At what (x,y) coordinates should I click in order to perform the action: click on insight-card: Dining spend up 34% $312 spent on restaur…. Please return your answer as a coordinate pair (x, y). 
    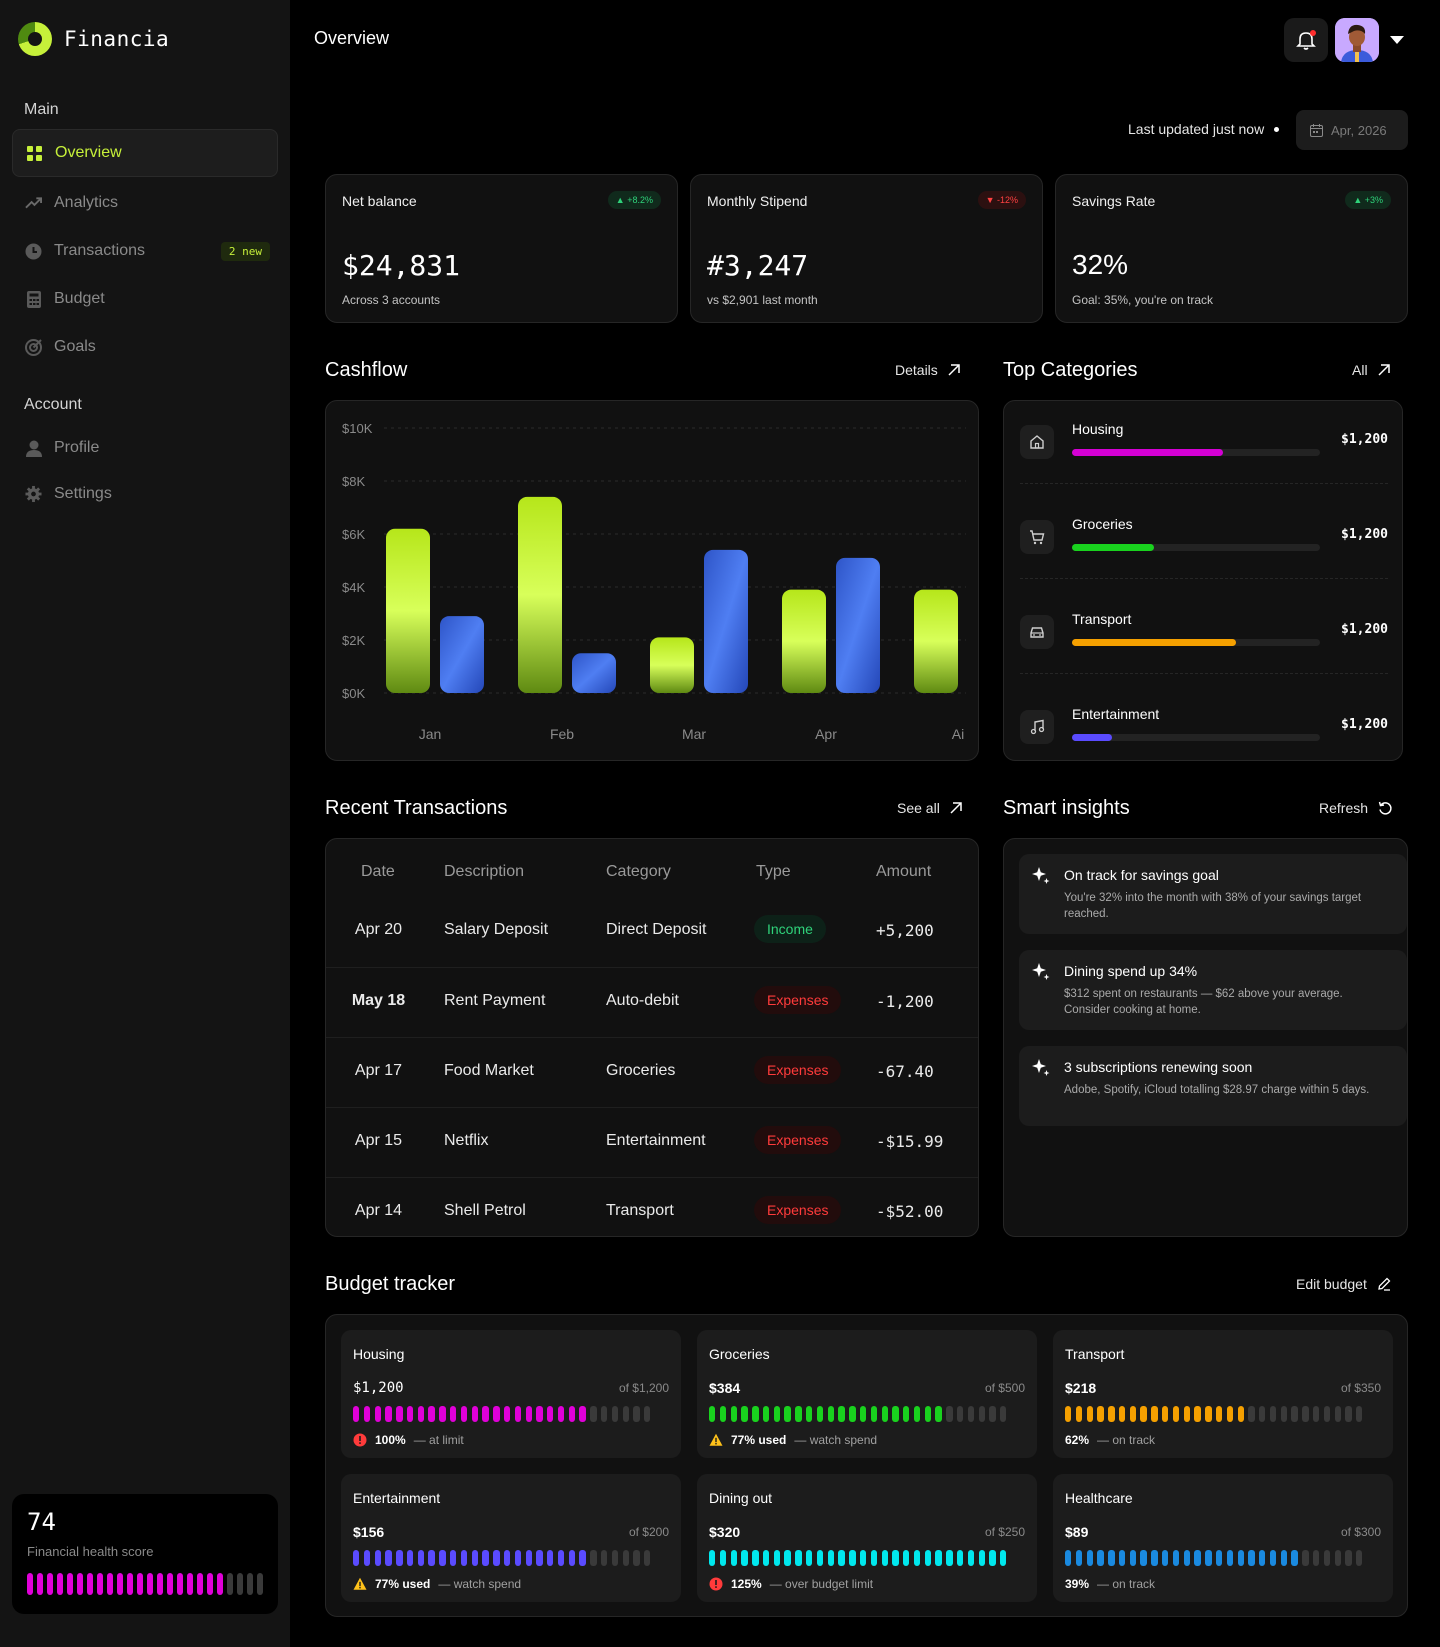
    Looking at the image, I should click on (1213, 990).